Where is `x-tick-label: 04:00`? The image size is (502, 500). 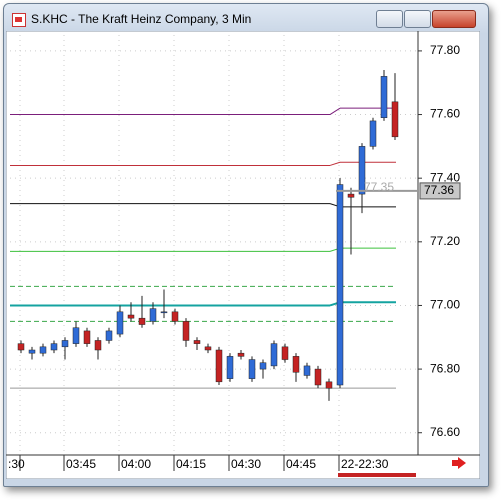
x-tick-label: 04:00 is located at coordinates (136, 464).